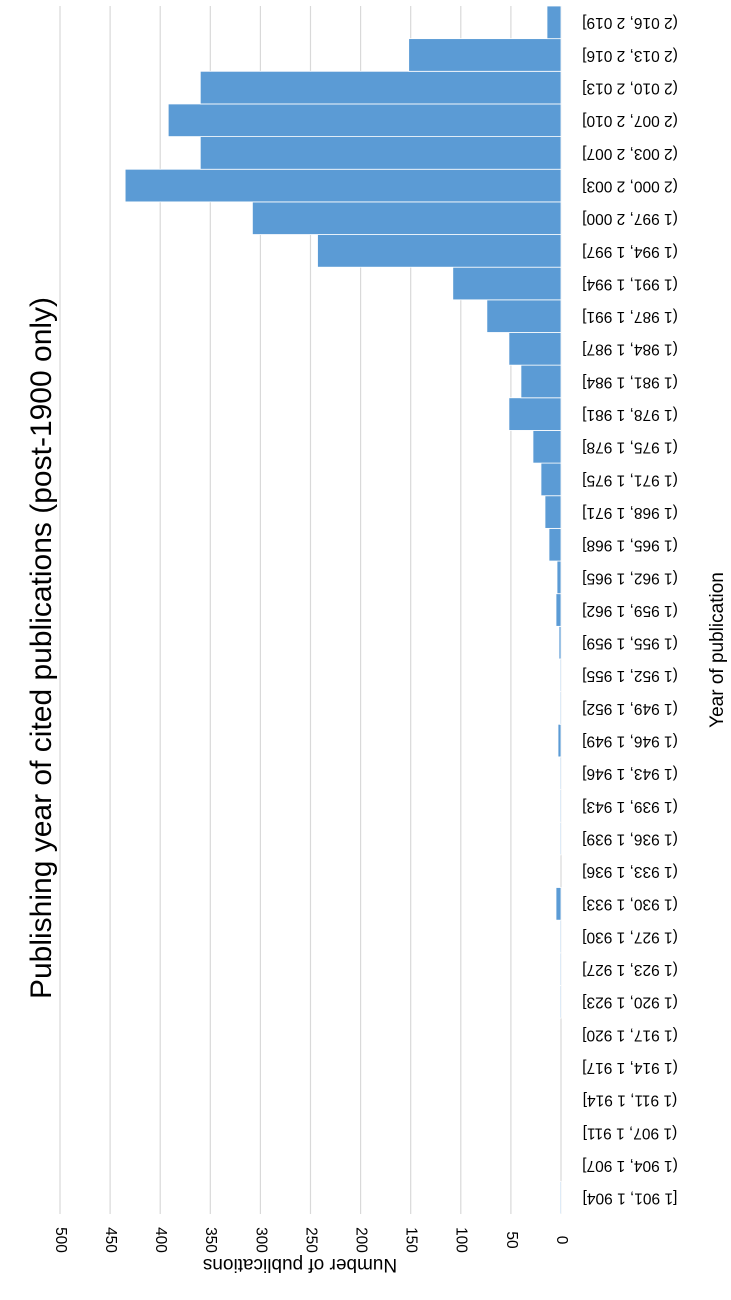  Describe the element at coordinates (630, 806) in the screenshot. I see `category-tick-label: (1 939, 1 943]` at that location.